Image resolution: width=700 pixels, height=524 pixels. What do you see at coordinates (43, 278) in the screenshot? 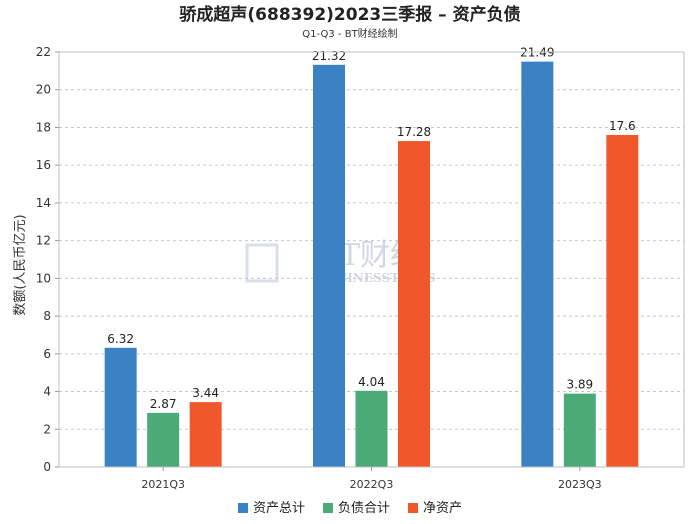
I see `y-tick-label: 10` at bounding box center [43, 278].